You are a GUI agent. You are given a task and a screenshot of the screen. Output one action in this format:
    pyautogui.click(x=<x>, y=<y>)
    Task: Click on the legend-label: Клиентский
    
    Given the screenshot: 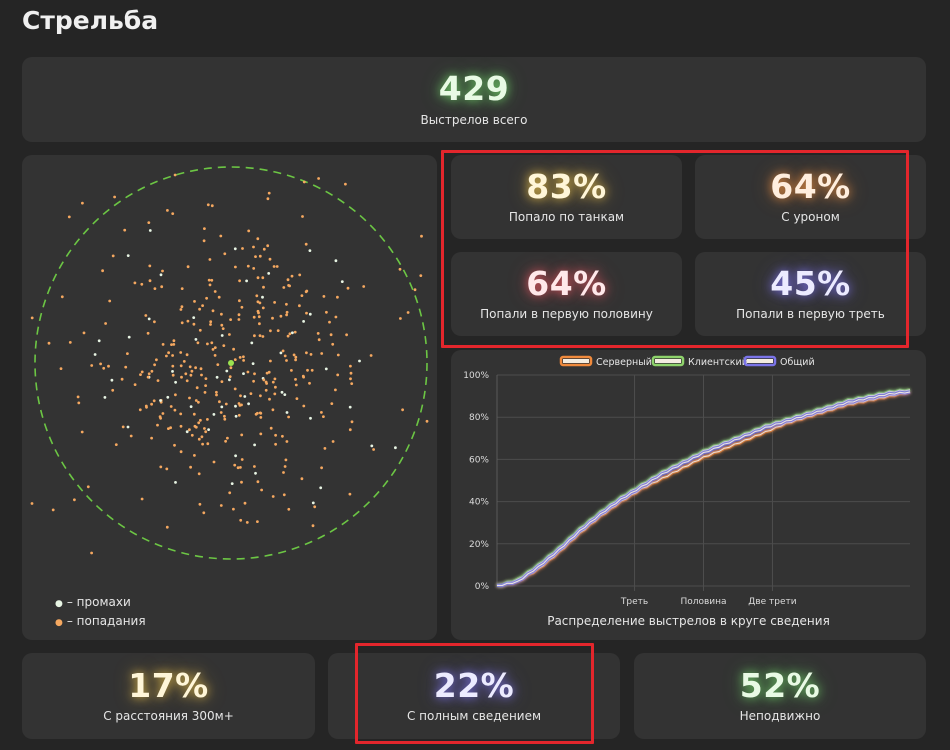 What is the action you would take?
    pyautogui.click(x=718, y=362)
    